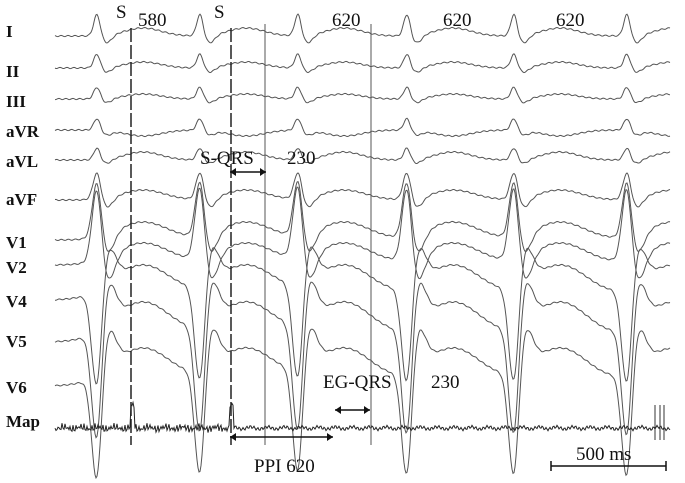  I want to click on s-qrs-arrow-head-right, so click(263, 172).